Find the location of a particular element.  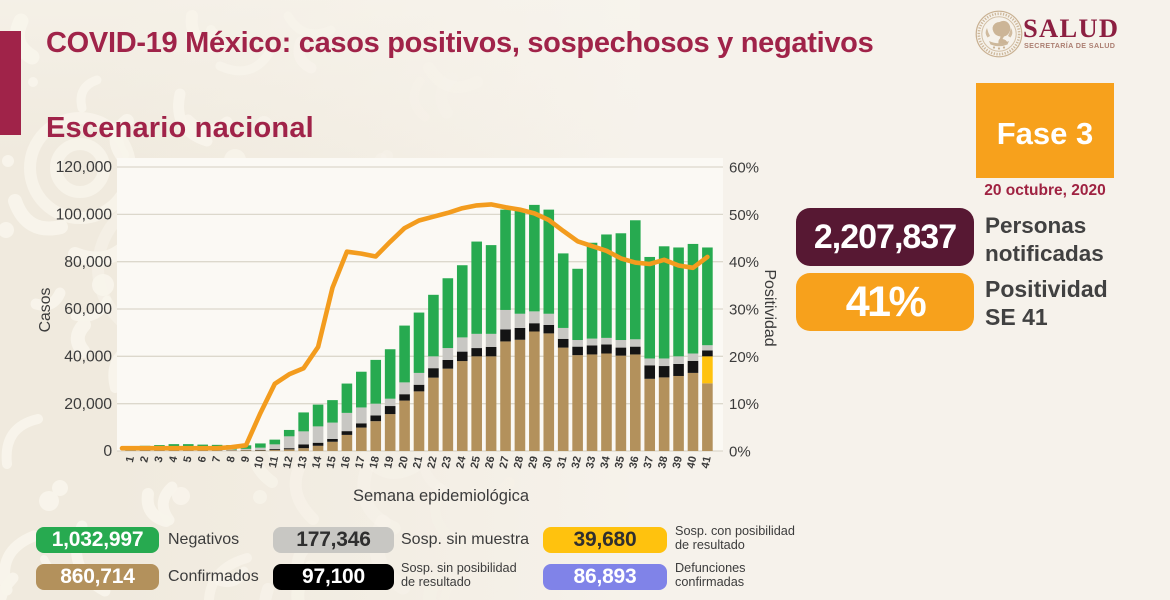

svg-text: 3 is located at coordinates (159, 459).